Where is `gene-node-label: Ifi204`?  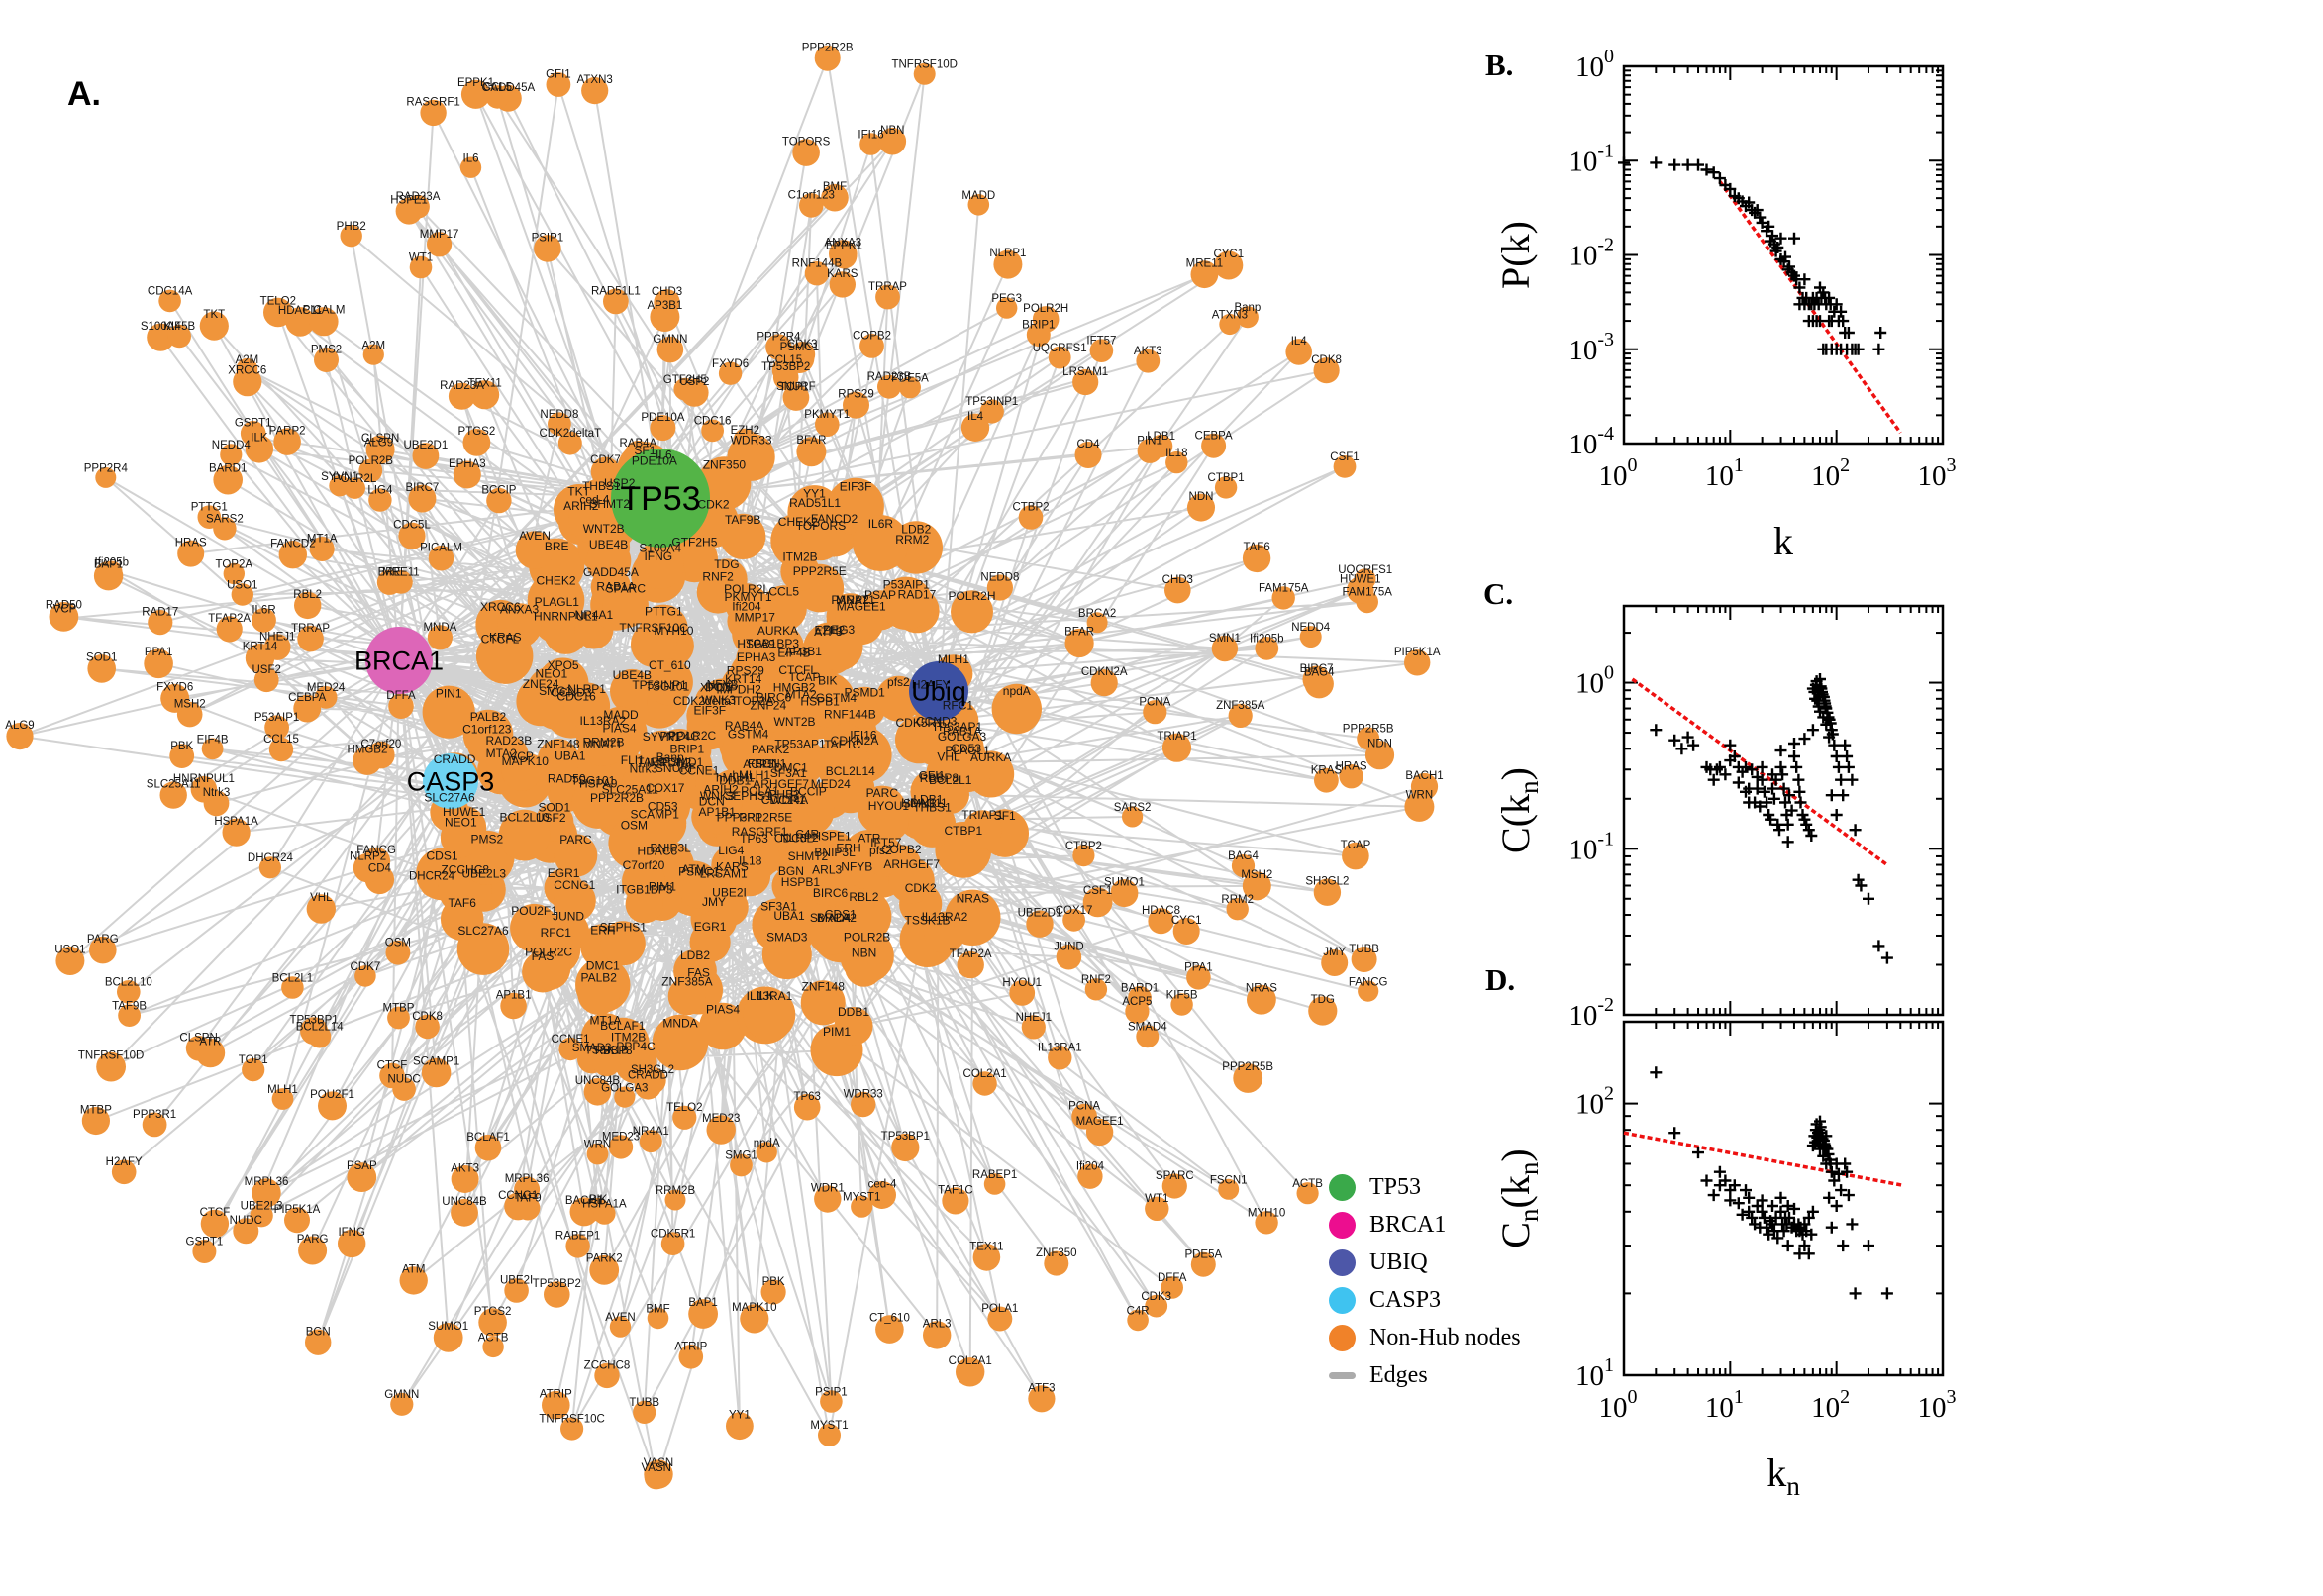 gene-node-label: Ifi204 is located at coordinates (1090, 1166).